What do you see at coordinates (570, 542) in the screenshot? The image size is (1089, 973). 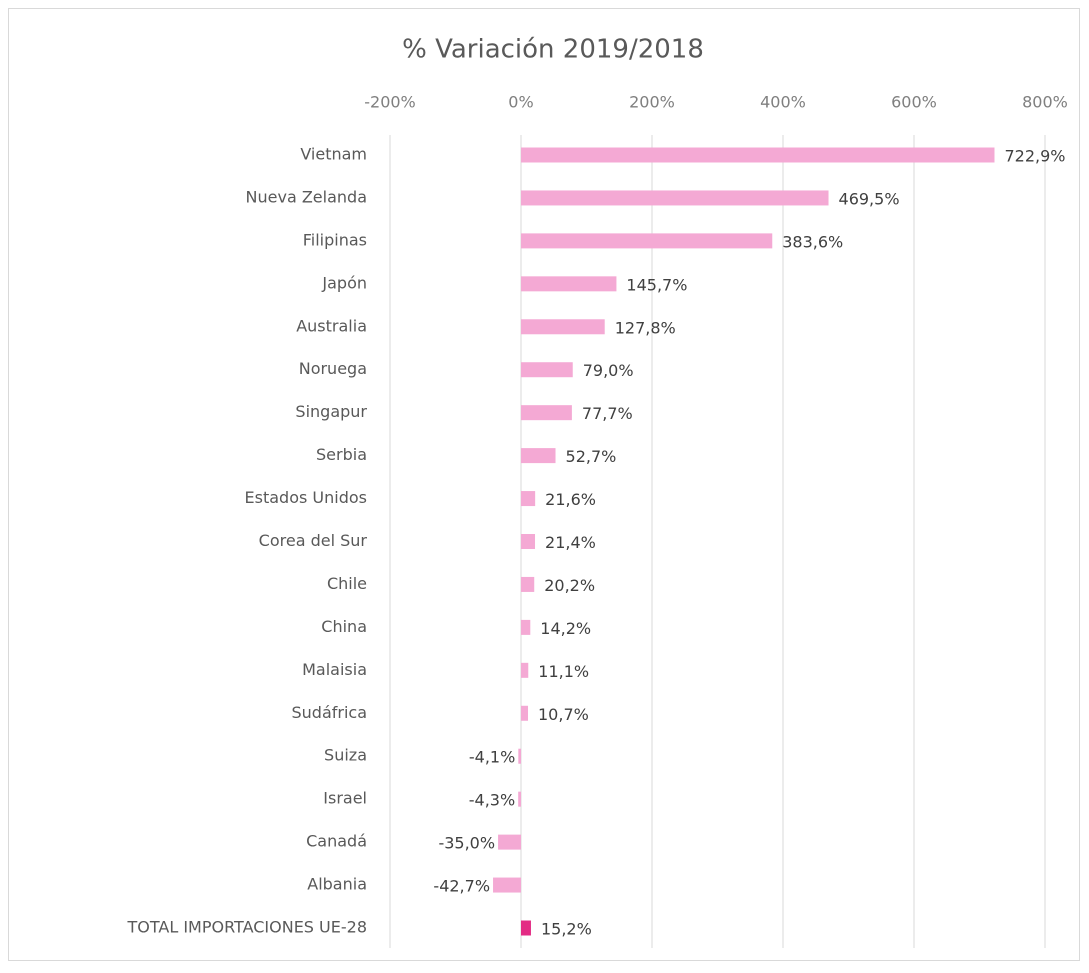 I see `data-label: 21,4%` at bounding box center [570, 542].